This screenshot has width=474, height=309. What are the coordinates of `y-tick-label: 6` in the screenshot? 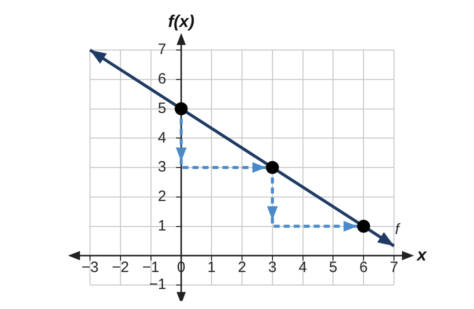 It's located at (170, 79).